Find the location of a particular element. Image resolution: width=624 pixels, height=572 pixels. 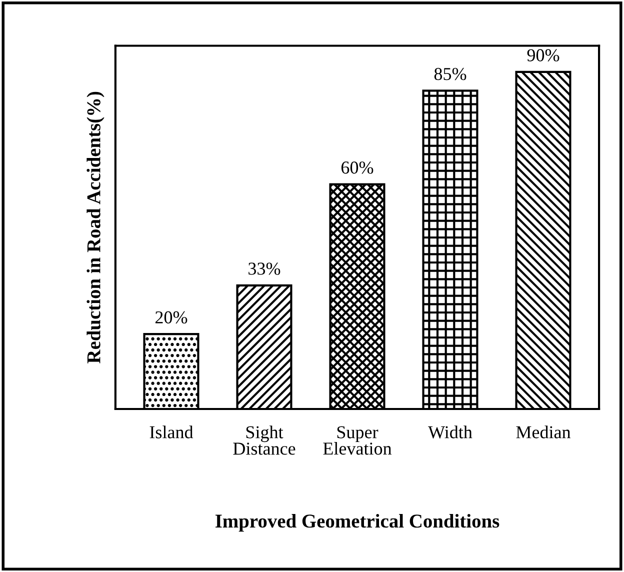

x-tick-label: Super Elevation is located at coordinates (357, 440).